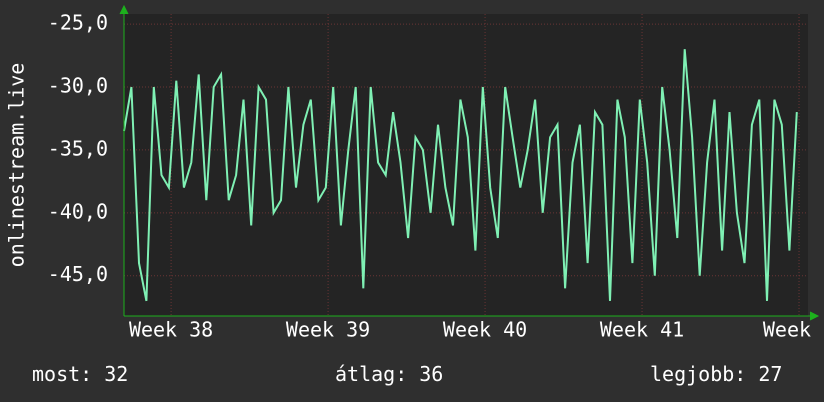  What do you see at coordinates (78, 148) in the screenshot?
I see `y-tick-label: -35,0` at bounding box center [78, 148].